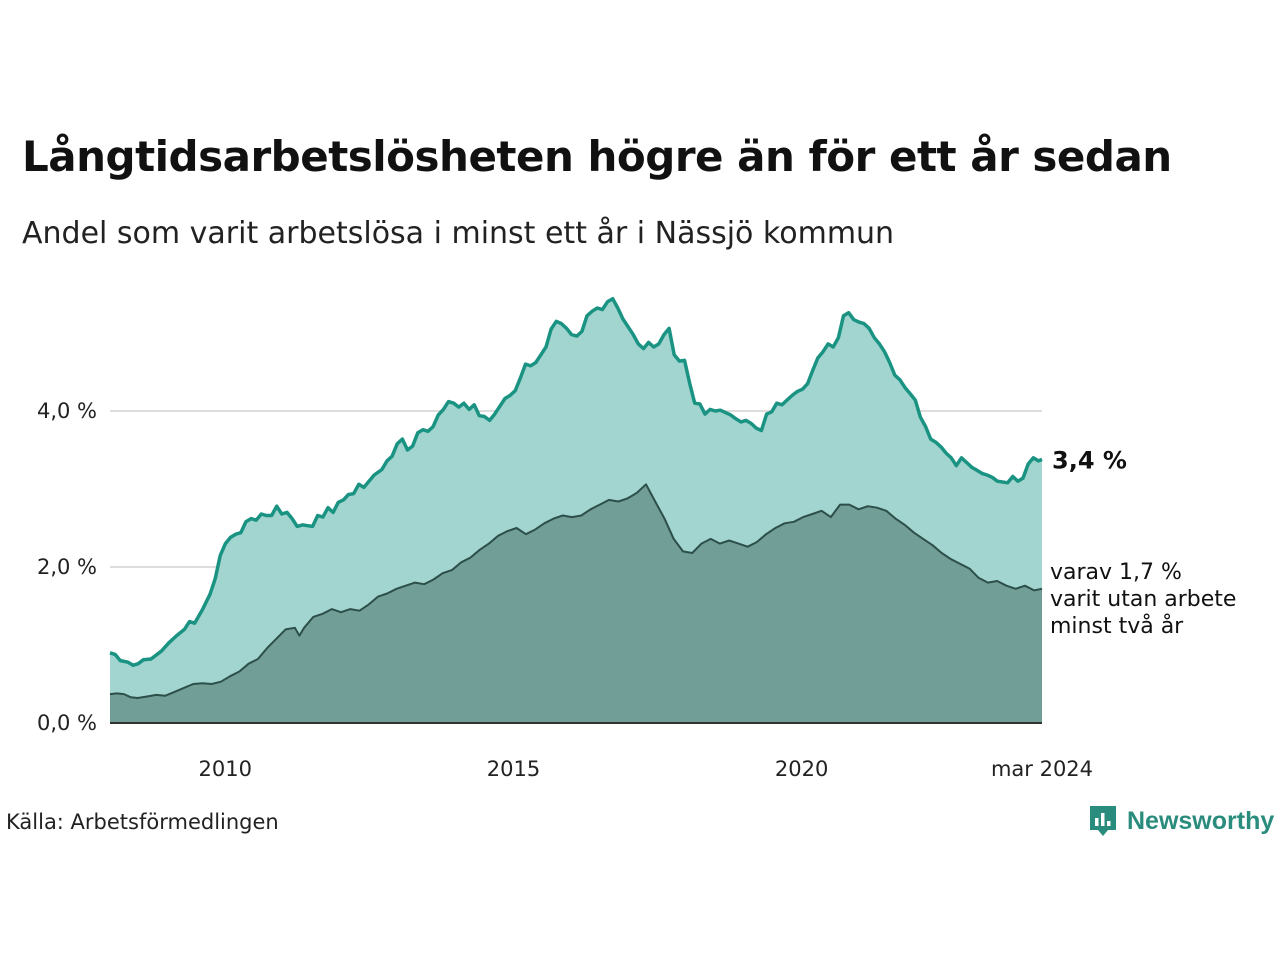  I want to click on series-note-line: minst två år, so click(1117, 626).